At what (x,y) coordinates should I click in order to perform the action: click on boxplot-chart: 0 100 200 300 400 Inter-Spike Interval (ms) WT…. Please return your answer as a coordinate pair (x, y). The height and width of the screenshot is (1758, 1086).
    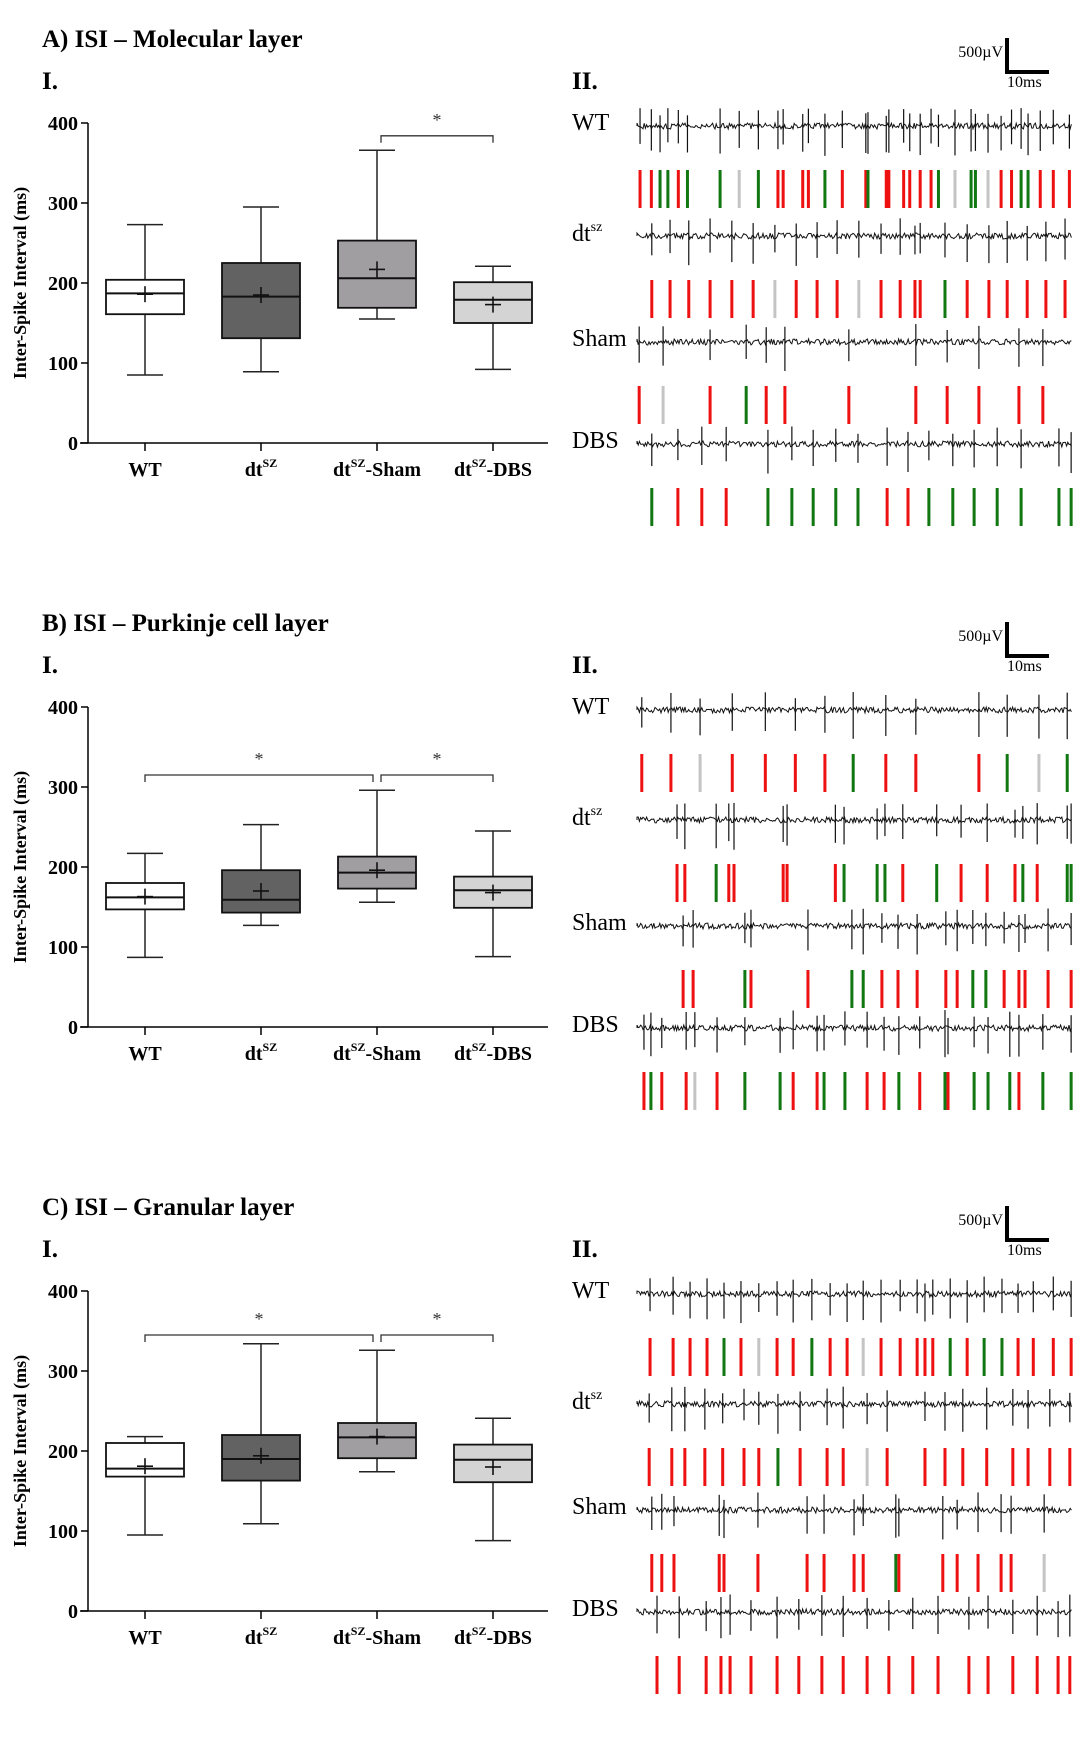
    Looking at the image, I should click on (279, 295).